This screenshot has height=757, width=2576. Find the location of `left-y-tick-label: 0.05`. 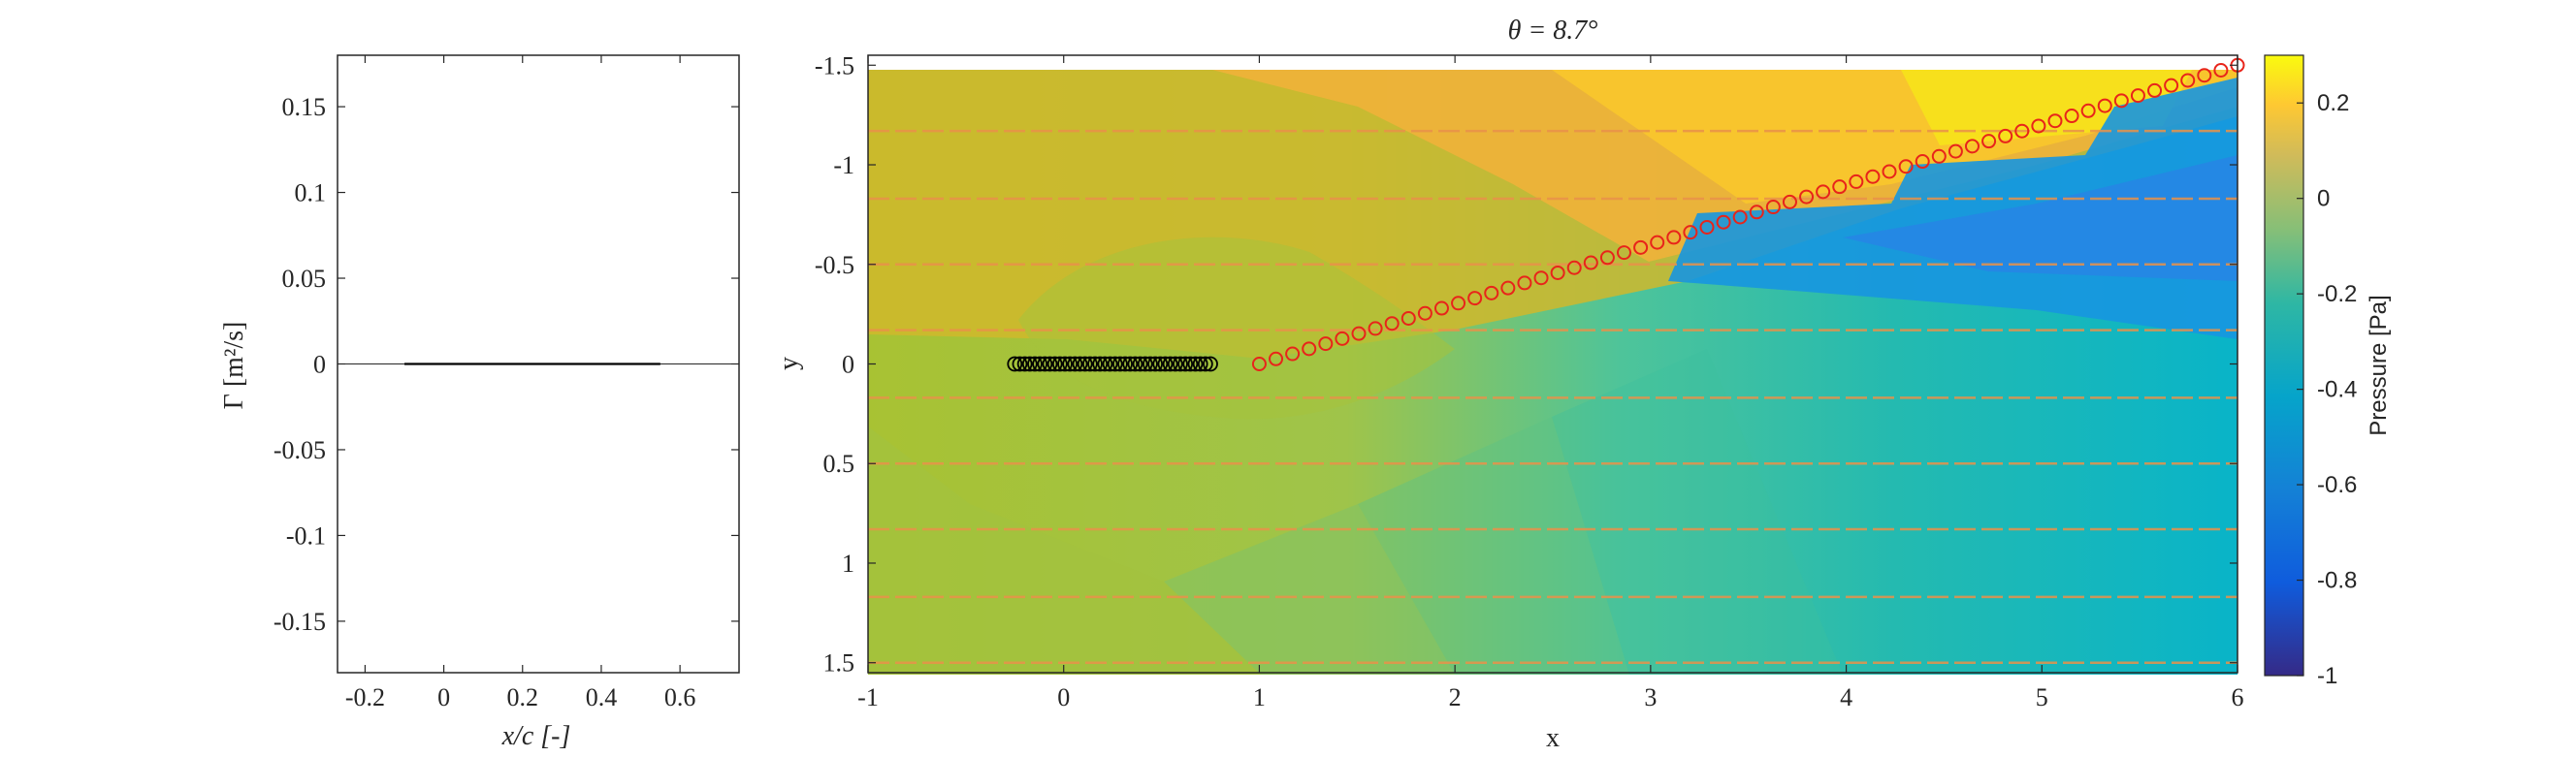

left-y-tick-label: 0.05 is located at coordinates (304, 279).